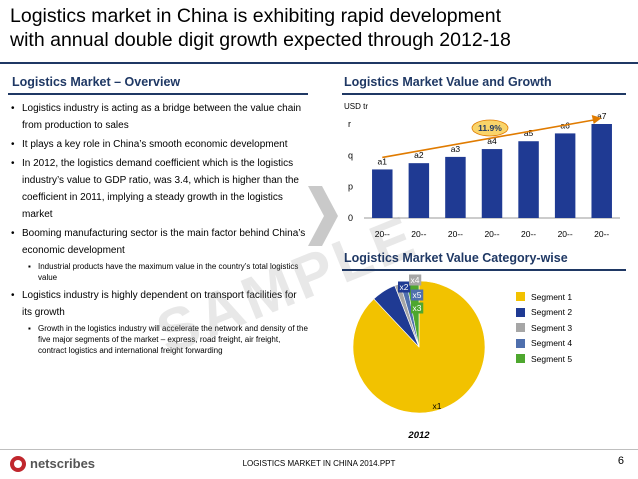 The width and height of the screenshot is (638, 479). I want to click on pie-slice-label: x2, so click(404, 287).